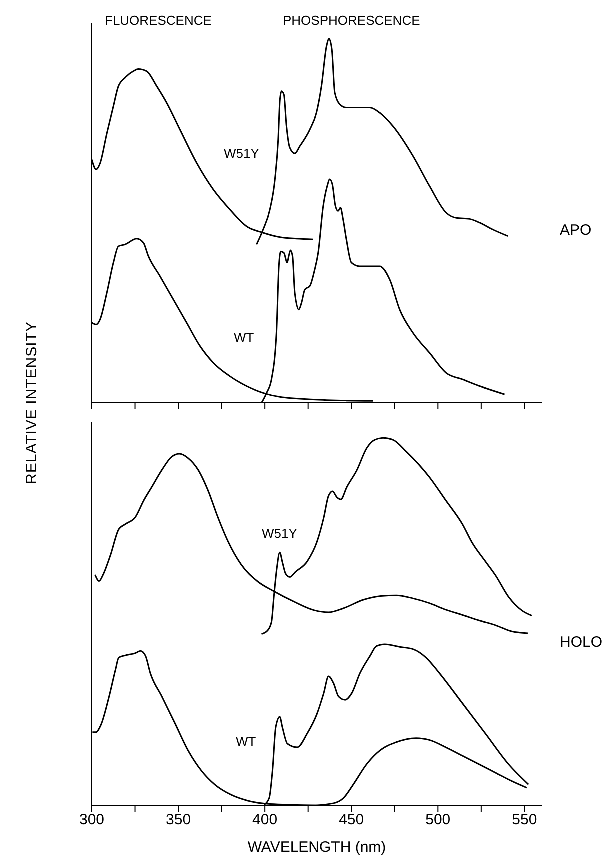 The width and height of the screenshot is (605, 863). What do you see at coordinates (32, 403) in the screenshot?
I see `y-axis-title: RELATIVE INTENSITY` at bounding box center [32, 403].